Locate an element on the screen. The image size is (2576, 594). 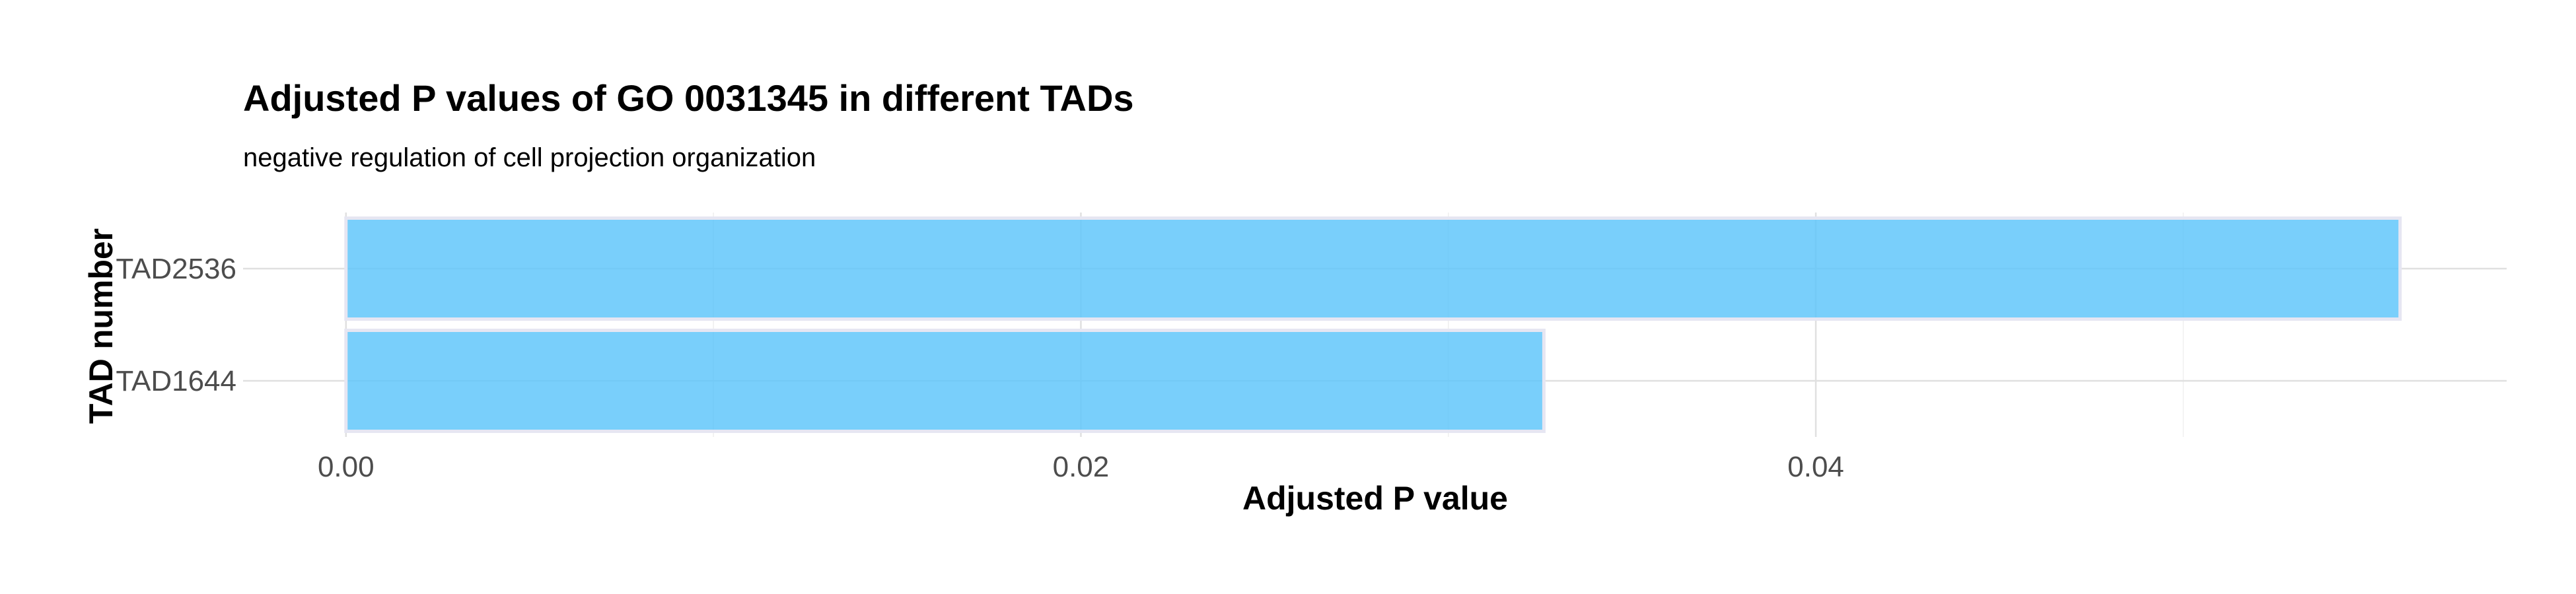
x-tick-labels: 0.00 0.02 0.04 is located at coordinates (1081, 467).